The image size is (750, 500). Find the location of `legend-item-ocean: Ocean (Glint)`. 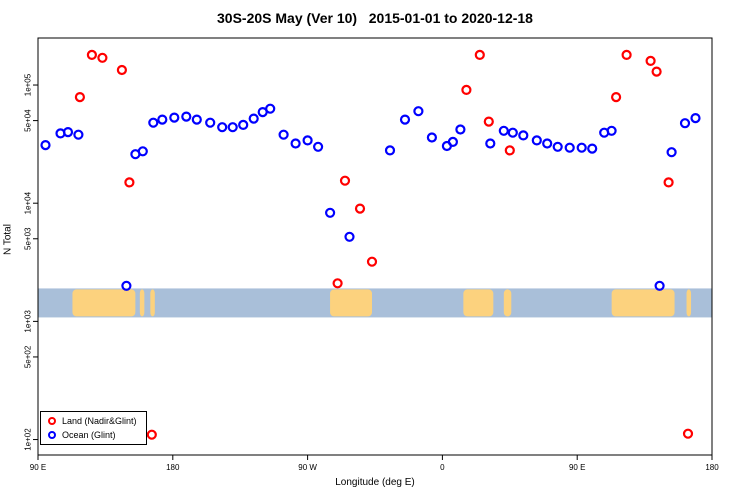

legend-item-ocean: Ocean (Glint) is located at coordinates (92, 435).